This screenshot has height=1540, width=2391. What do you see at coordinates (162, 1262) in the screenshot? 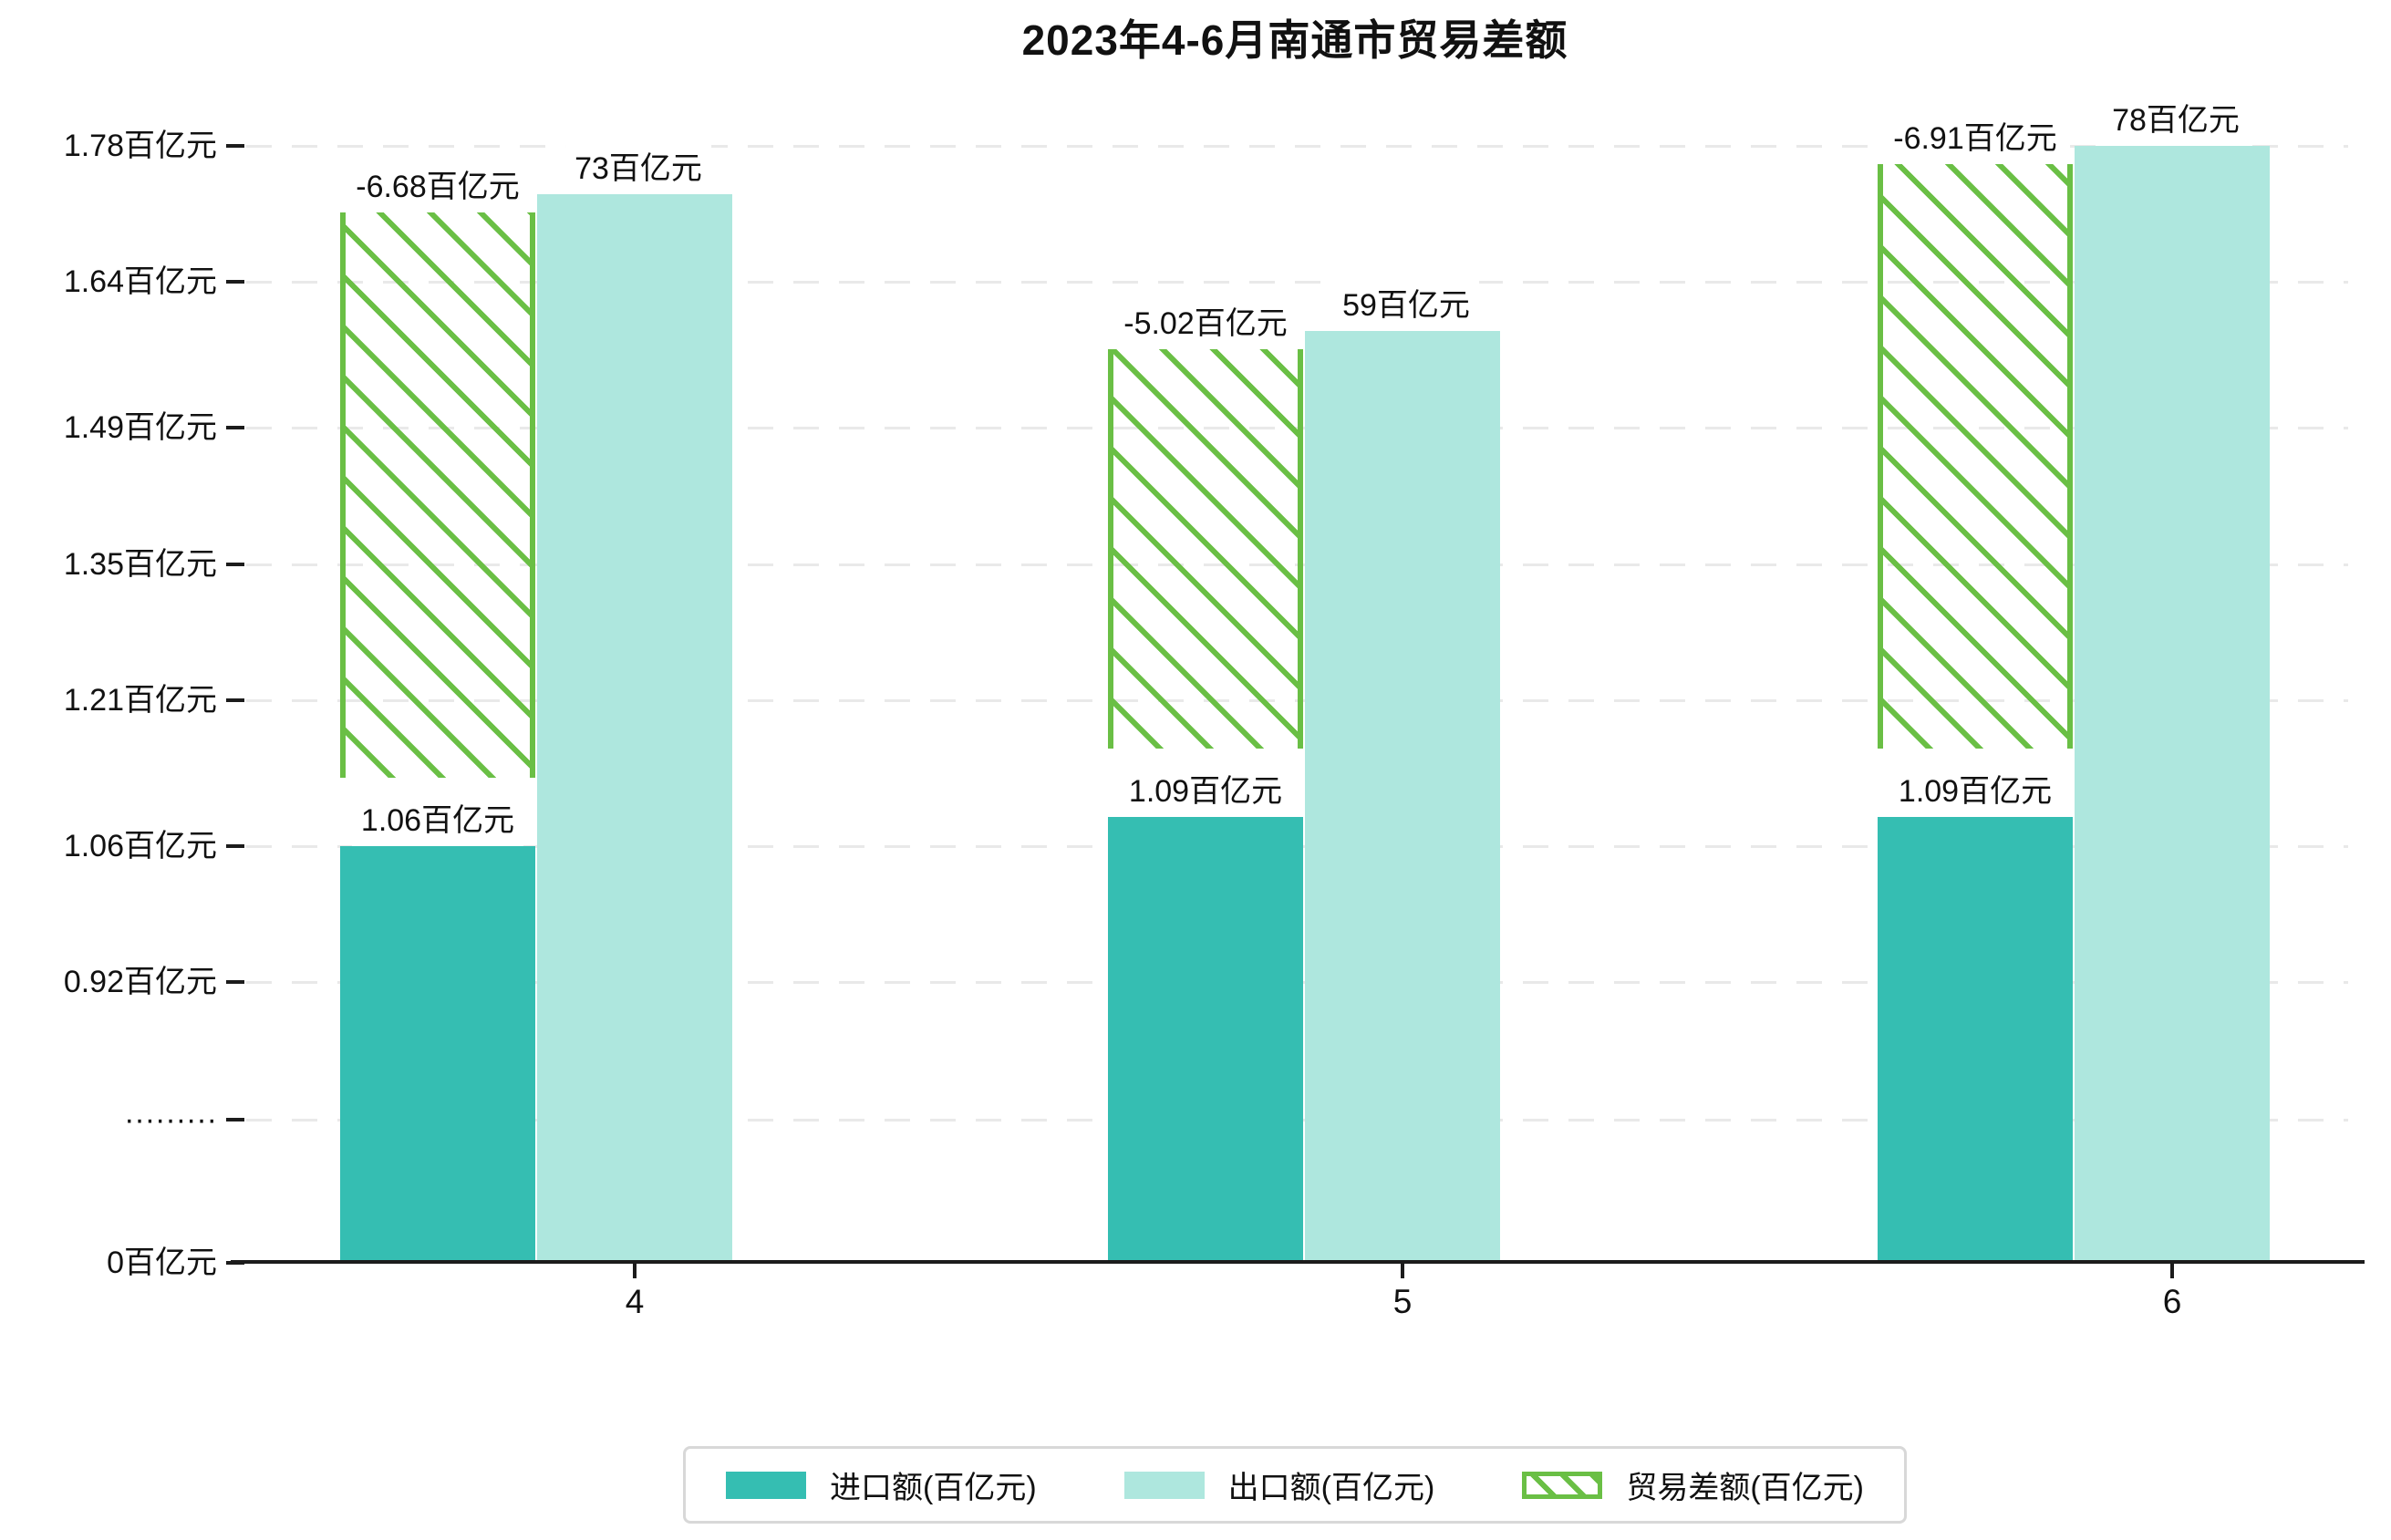
I see `y-tick-label: 0百亿元` at bounding box center [162, 1262].